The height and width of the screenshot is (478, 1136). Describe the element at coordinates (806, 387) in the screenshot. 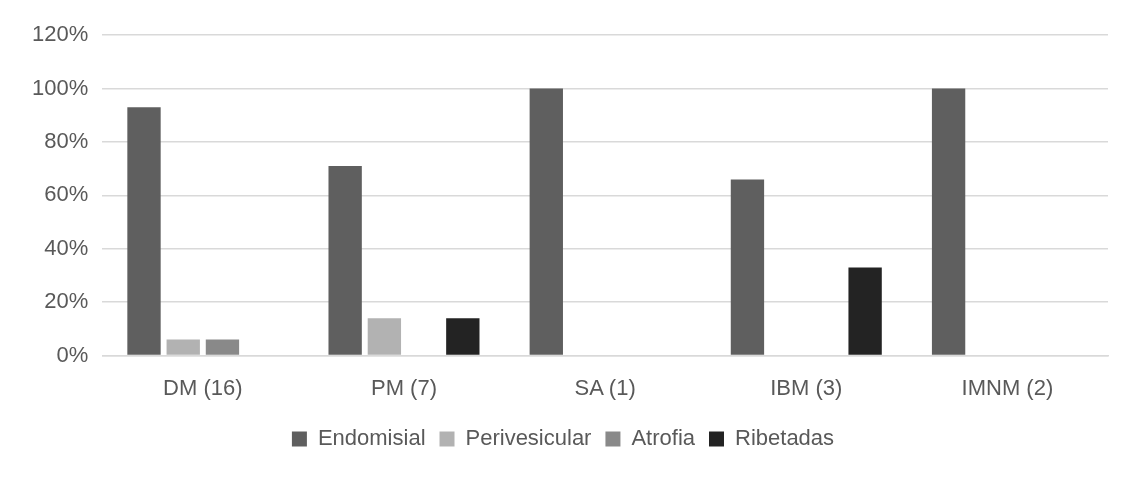

I see `x-tick-label: IBM (3)` at that location.